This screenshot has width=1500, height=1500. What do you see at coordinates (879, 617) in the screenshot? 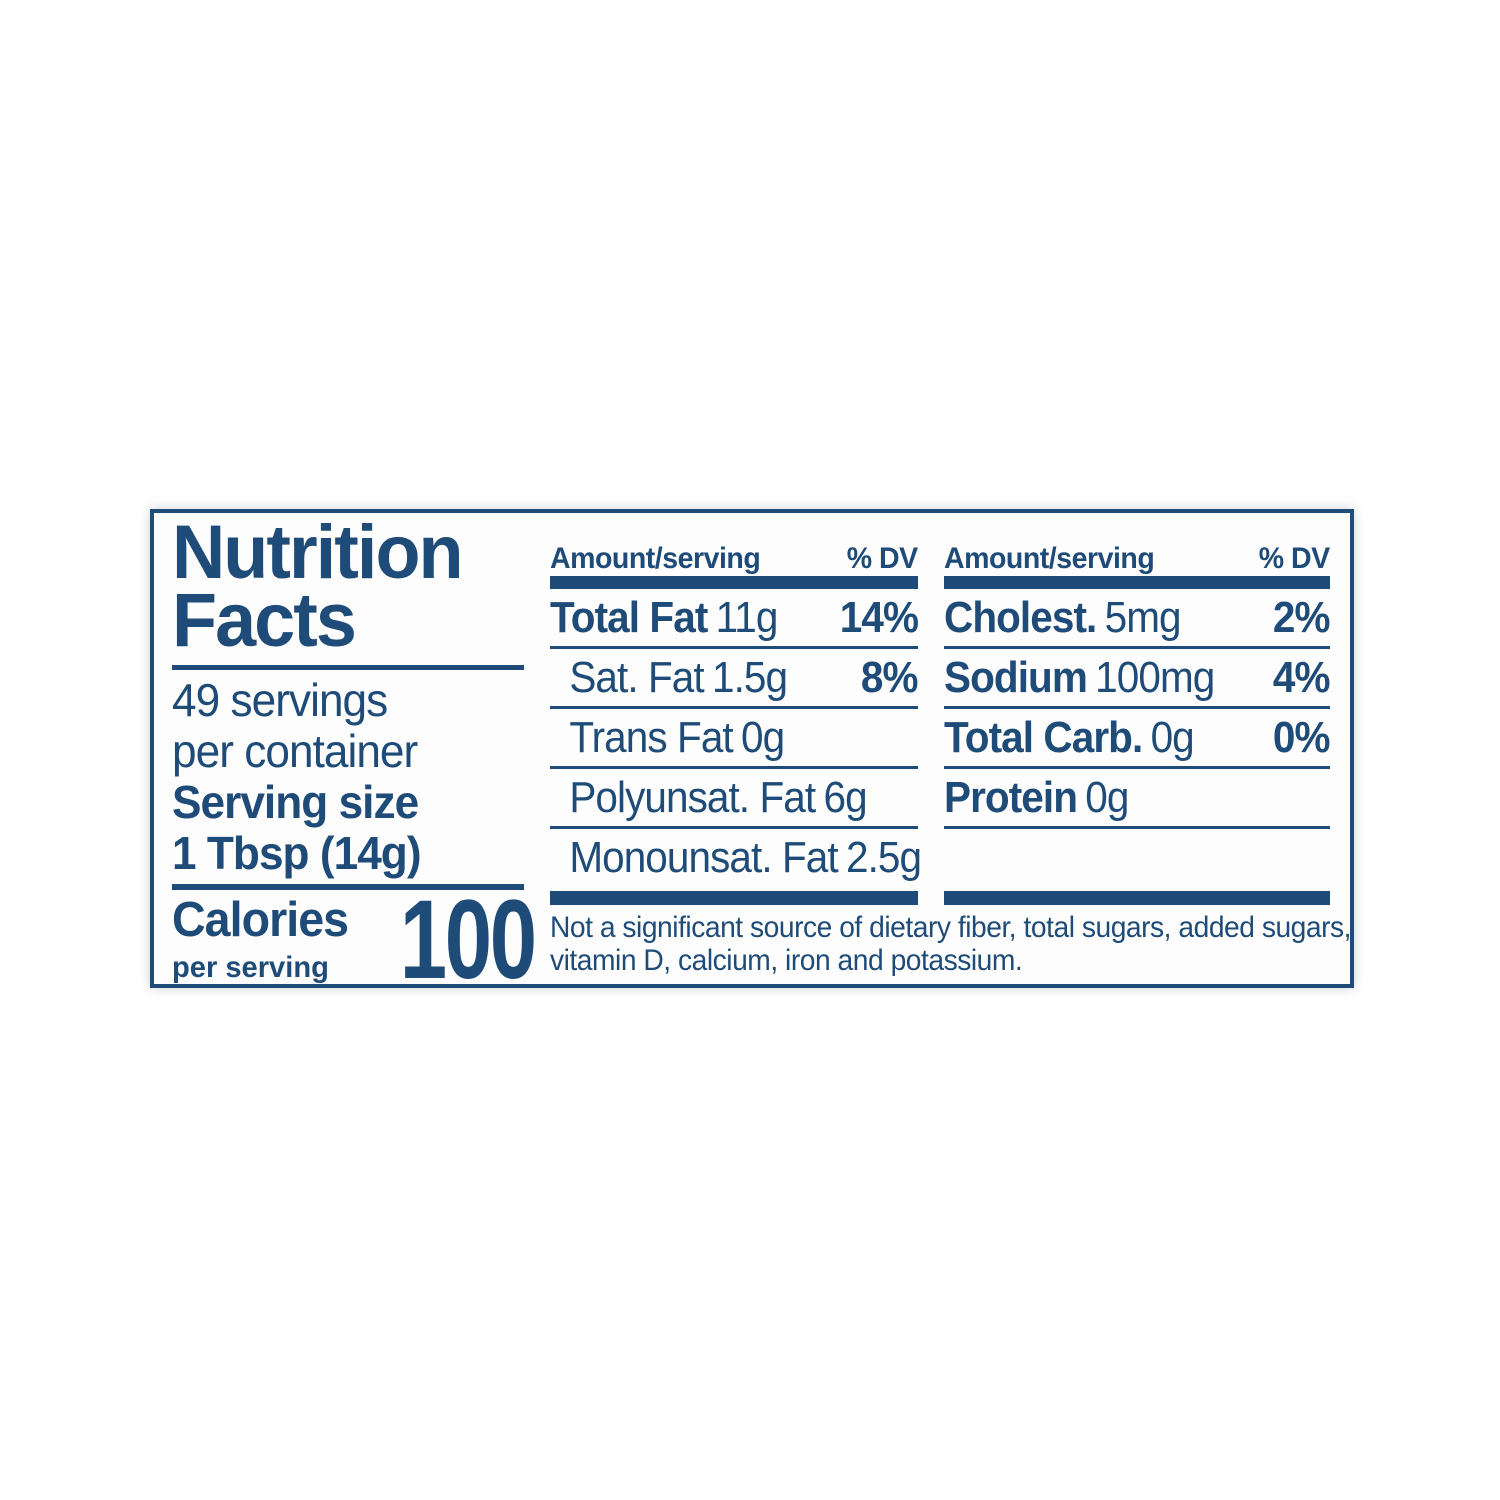
I see `nutrient-dv: 14%` at bounding box center [879, 617].